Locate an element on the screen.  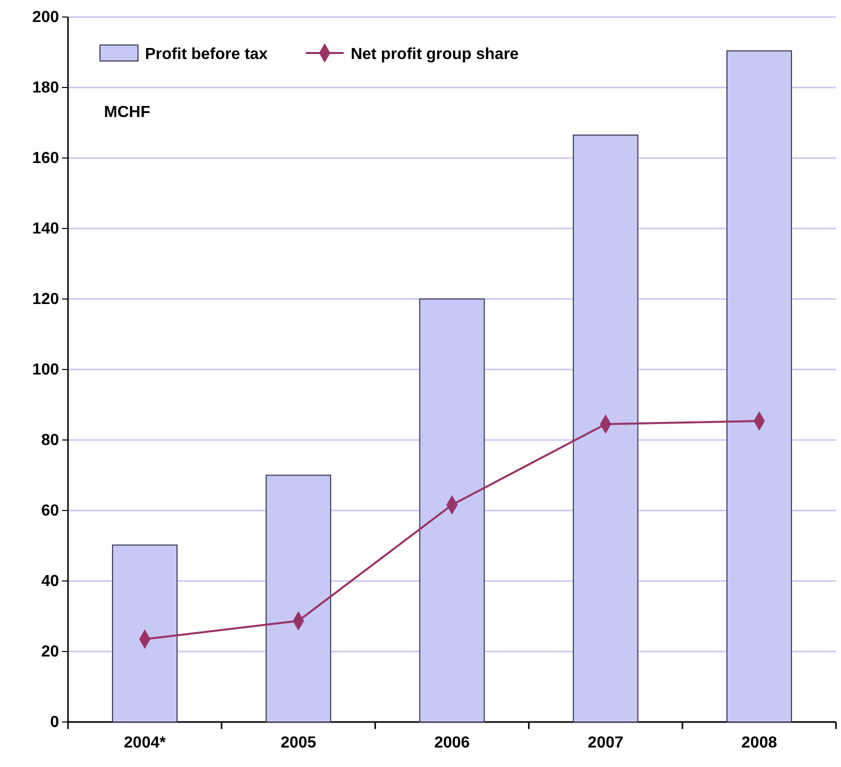
y-tick-label: 60 is located at coordinates (50, 511).